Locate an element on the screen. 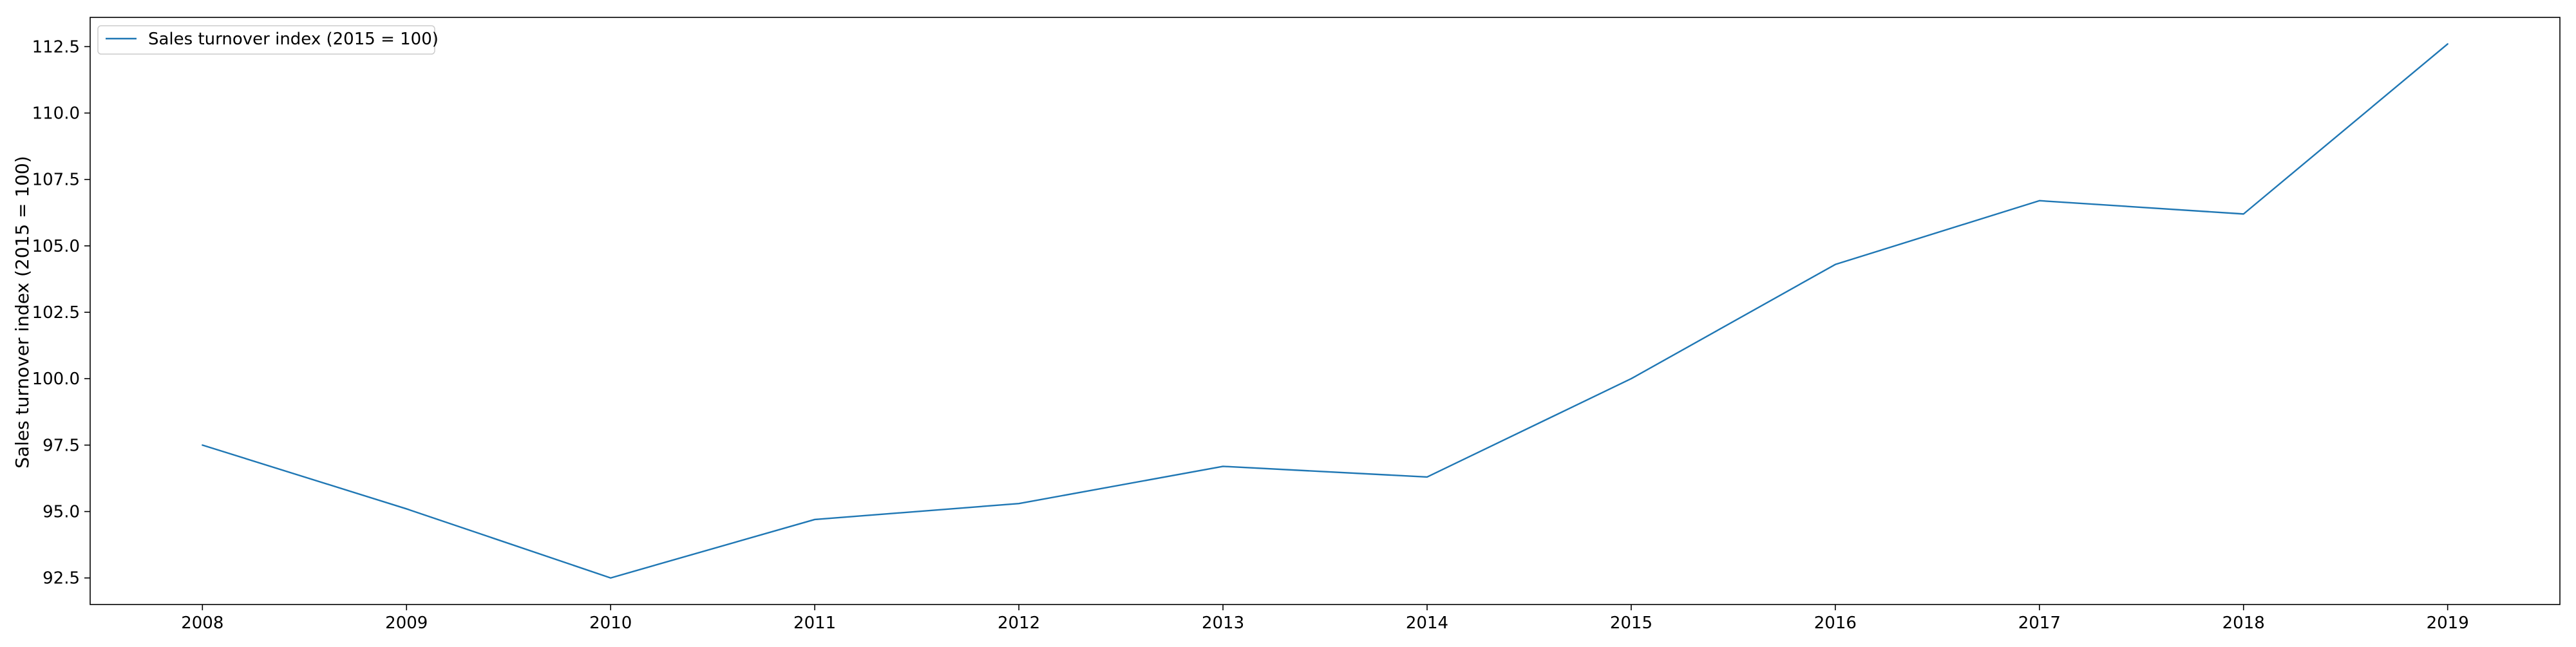  x-tick-label: 2019 is located at coordinates (2448, 623).